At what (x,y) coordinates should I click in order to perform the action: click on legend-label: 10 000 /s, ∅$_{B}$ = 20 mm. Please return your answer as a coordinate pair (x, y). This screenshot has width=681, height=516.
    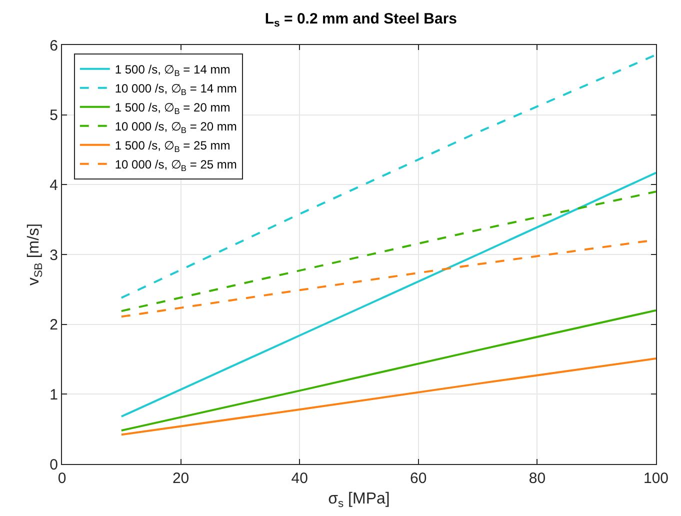
    Looking at the image, I should click on (175, 128).